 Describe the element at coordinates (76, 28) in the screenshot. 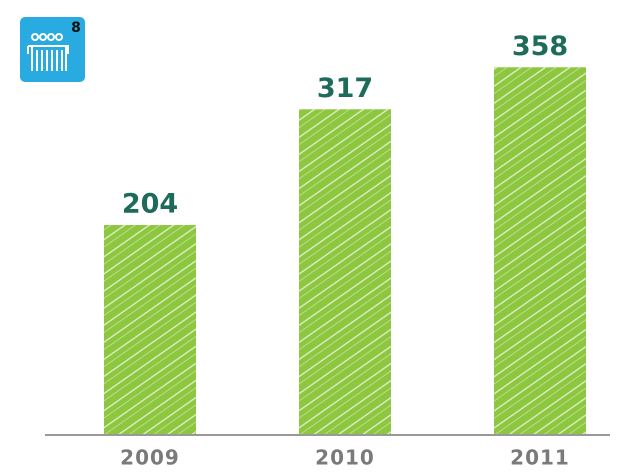

I see `icon-label: 8` at that location.